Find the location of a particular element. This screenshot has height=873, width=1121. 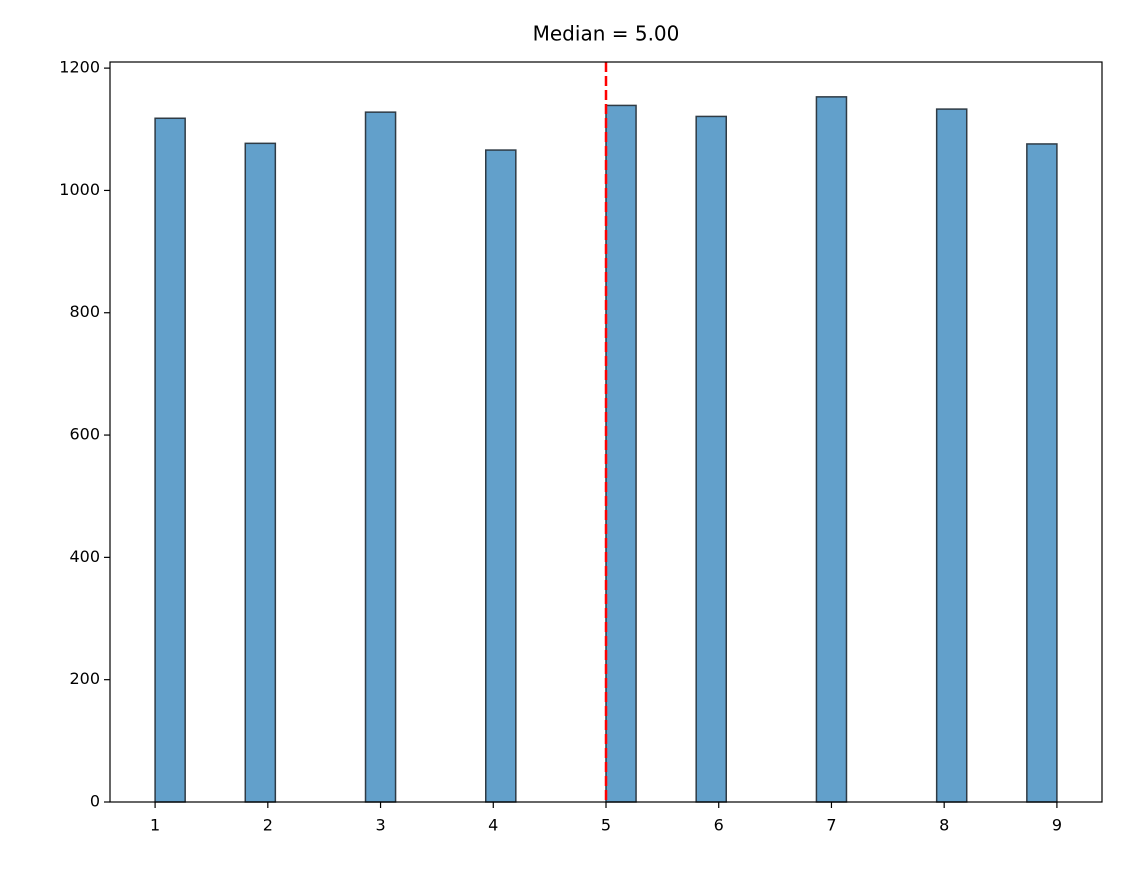

x-tick-label: 9 is located at coordinates (1057, 825).